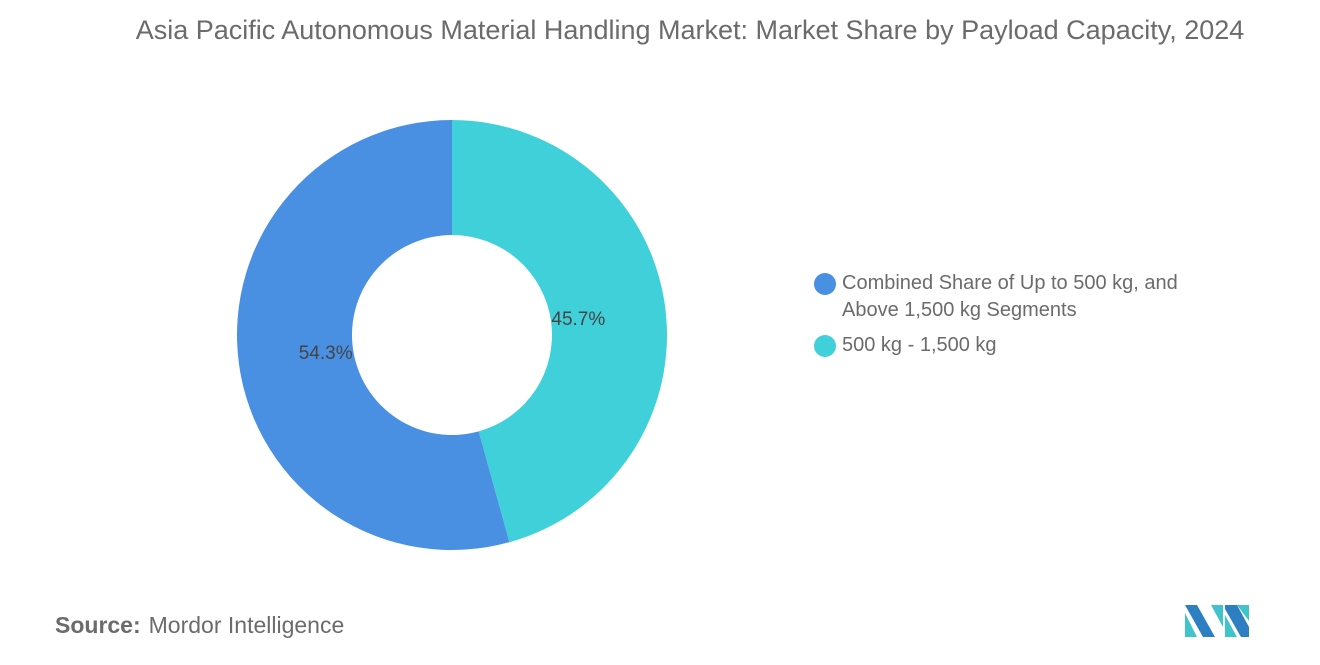 This screenshot has height=665, width=1320. Describe the element at coordinates (919, 345) in the screenshot. I see `legend-label: 500 kg - 1,500 kg` at that location.